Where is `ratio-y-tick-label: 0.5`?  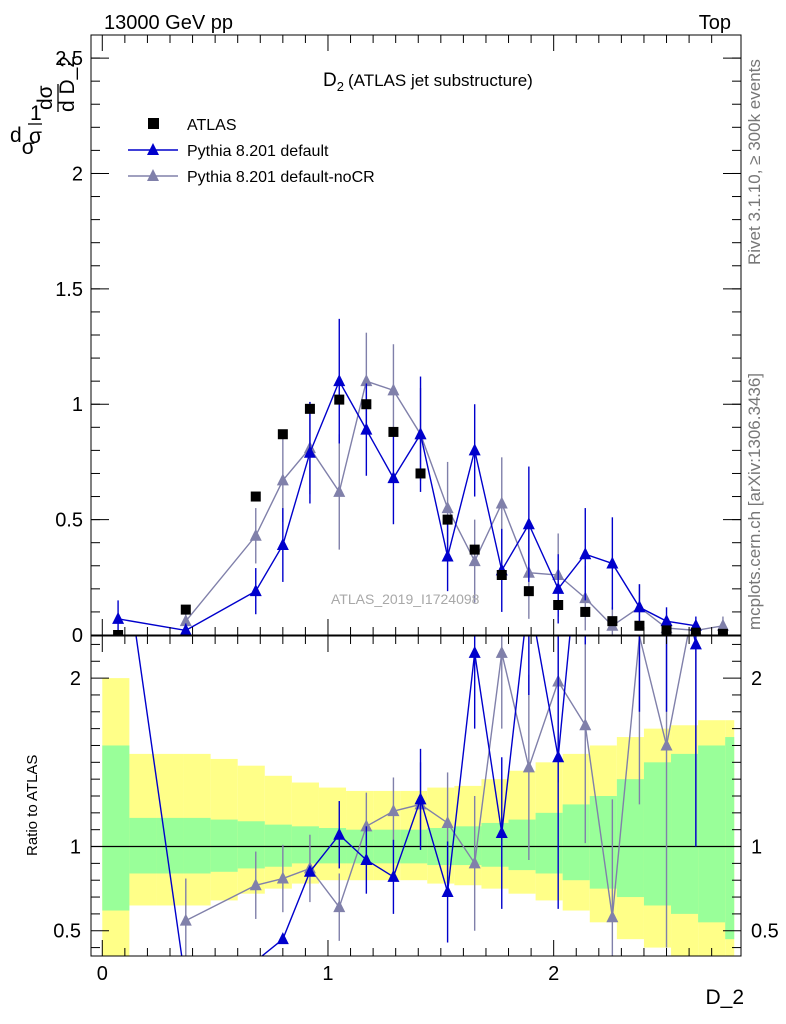 ratio-y-tick-label: 0.5 is located at coordinates (67, 932).